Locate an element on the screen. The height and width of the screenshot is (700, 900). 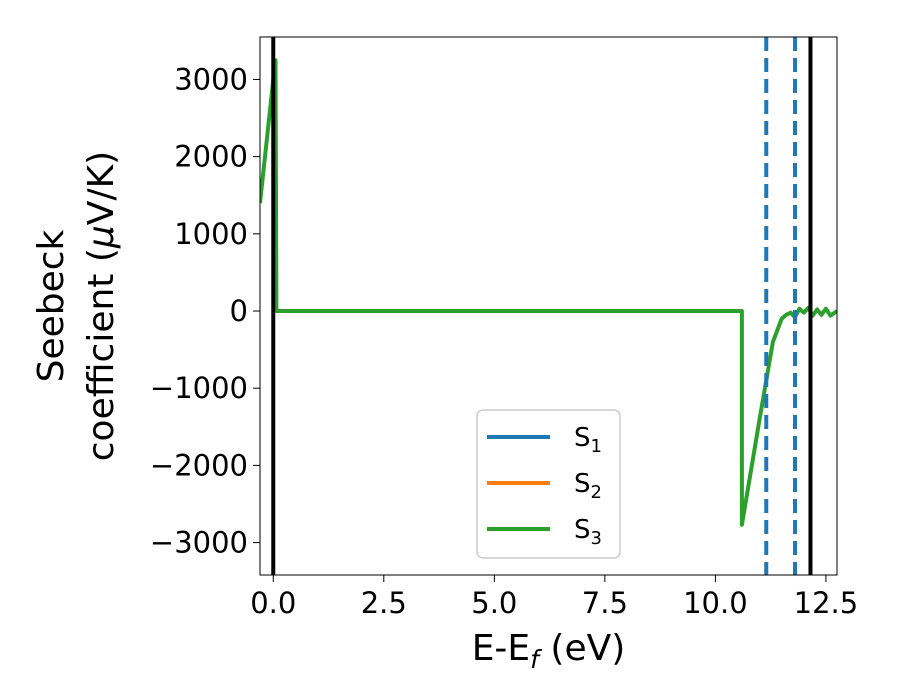
legend: S1 S2 S3 is located at coordinates (548, 484).